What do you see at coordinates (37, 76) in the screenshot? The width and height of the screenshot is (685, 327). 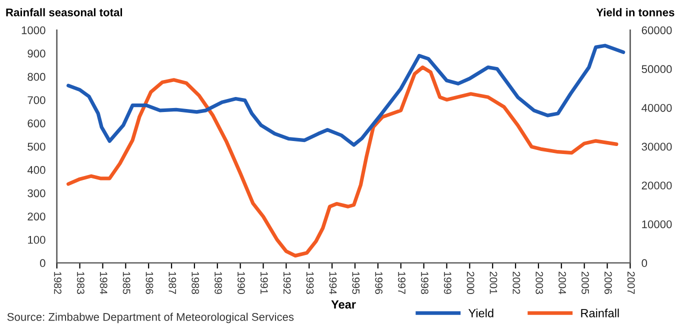 I see `y-tick-label: 800` at bounding box center [37, 76].